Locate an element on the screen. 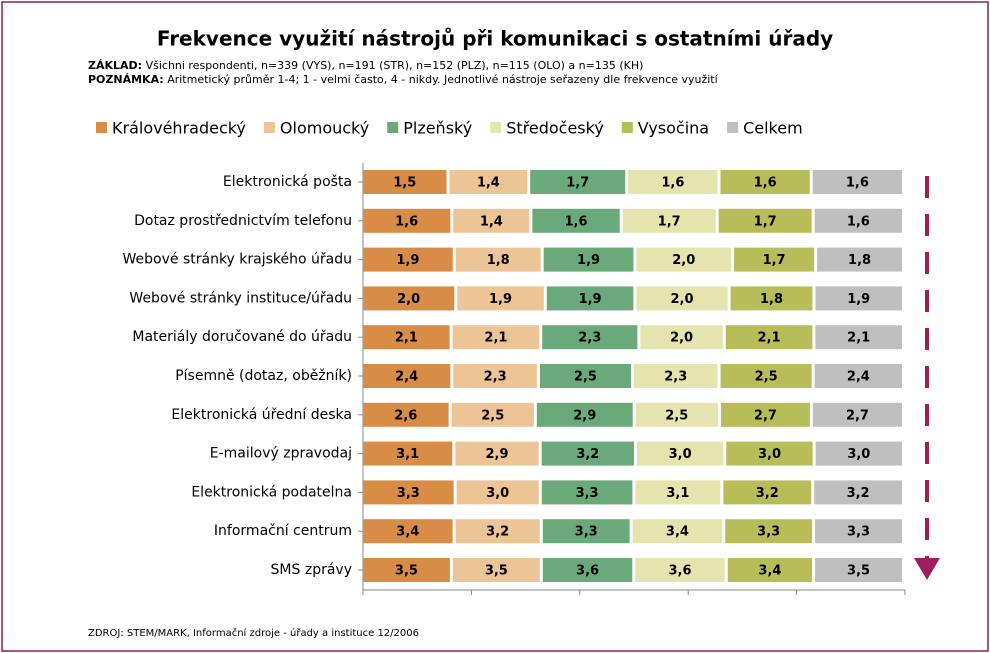 The height and width of the screenshot is (653, 990). y-tick-label: Materiály doručované do úřadu is located at coordinates (242, 337).